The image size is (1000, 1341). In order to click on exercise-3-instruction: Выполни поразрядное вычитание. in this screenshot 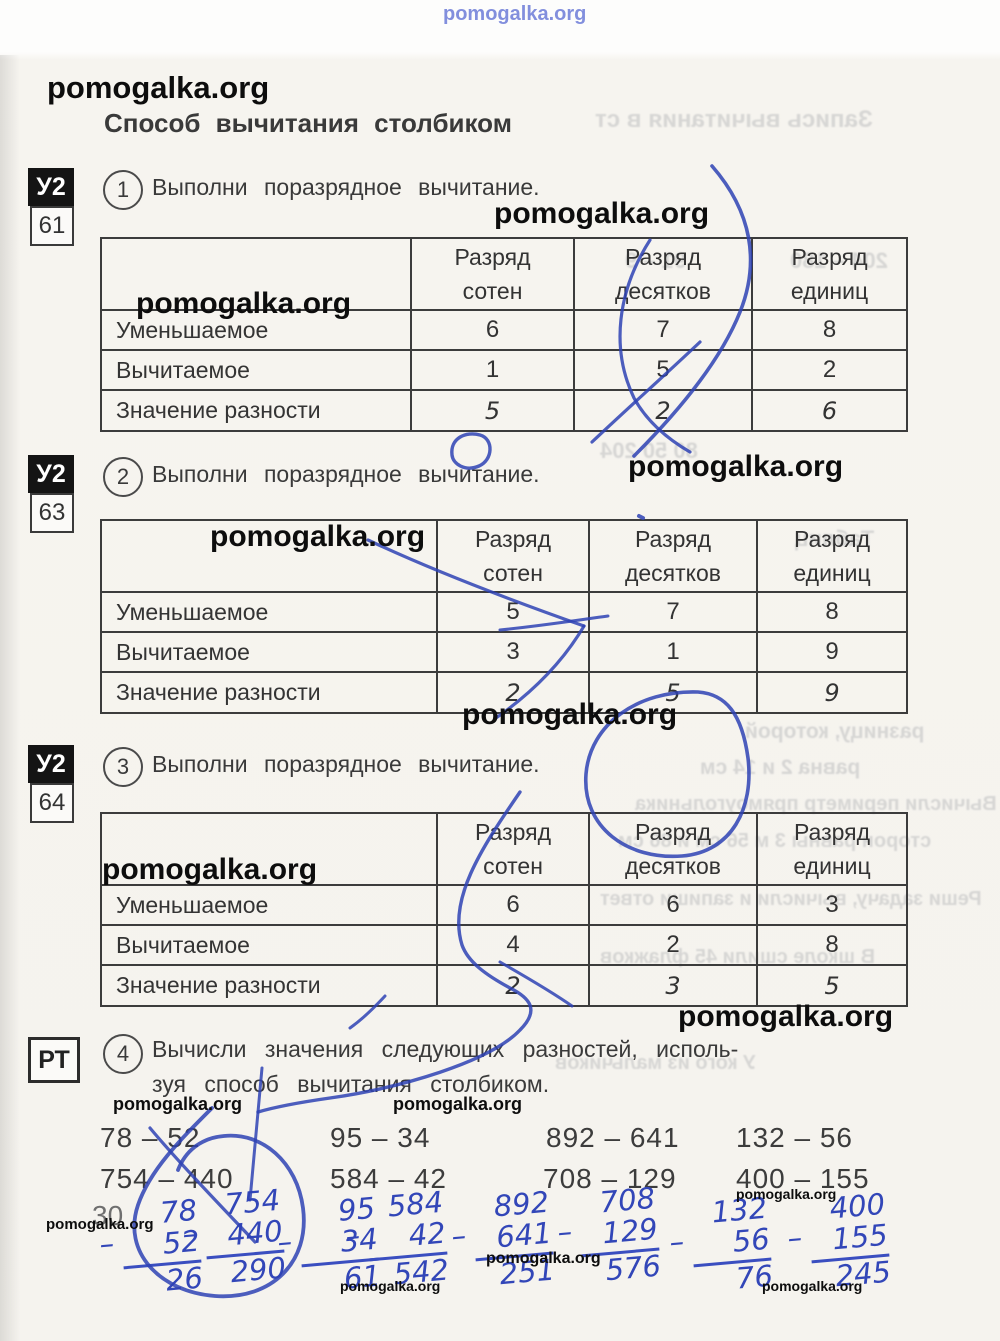, I will do `click(346, 764)`.